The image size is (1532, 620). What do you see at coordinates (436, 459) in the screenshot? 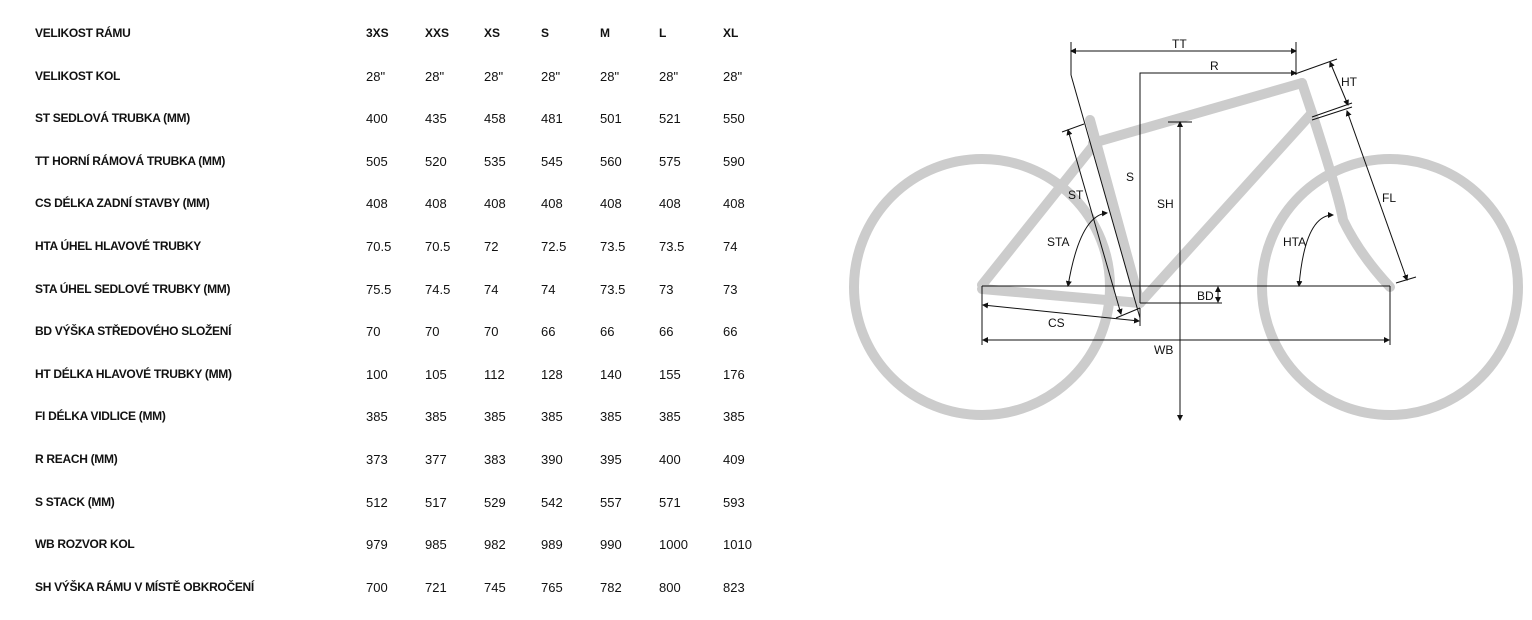
I see `cell-value: 377` at bounding box center [436, 459].